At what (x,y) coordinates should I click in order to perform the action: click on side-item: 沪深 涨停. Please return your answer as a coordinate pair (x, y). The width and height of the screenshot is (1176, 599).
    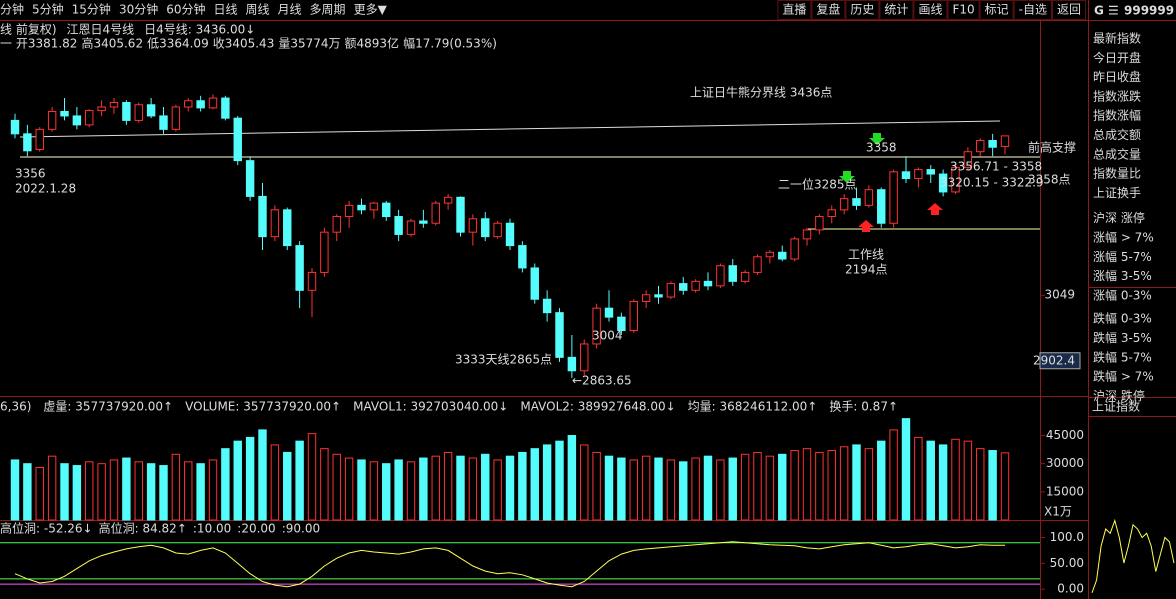
    Looking at the image, I should click on (1119, 217).